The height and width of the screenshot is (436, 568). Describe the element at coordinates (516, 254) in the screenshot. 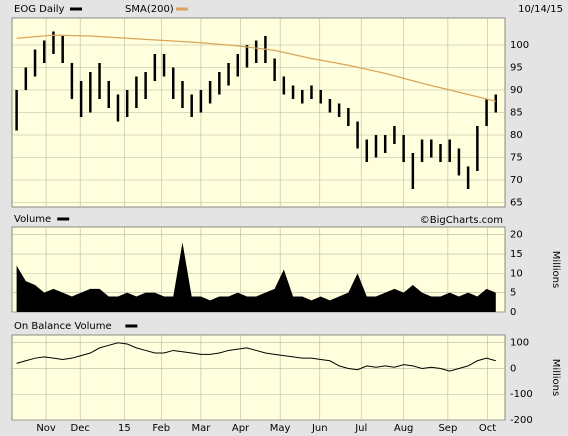

I see `y-tick-label: 15` at that location.